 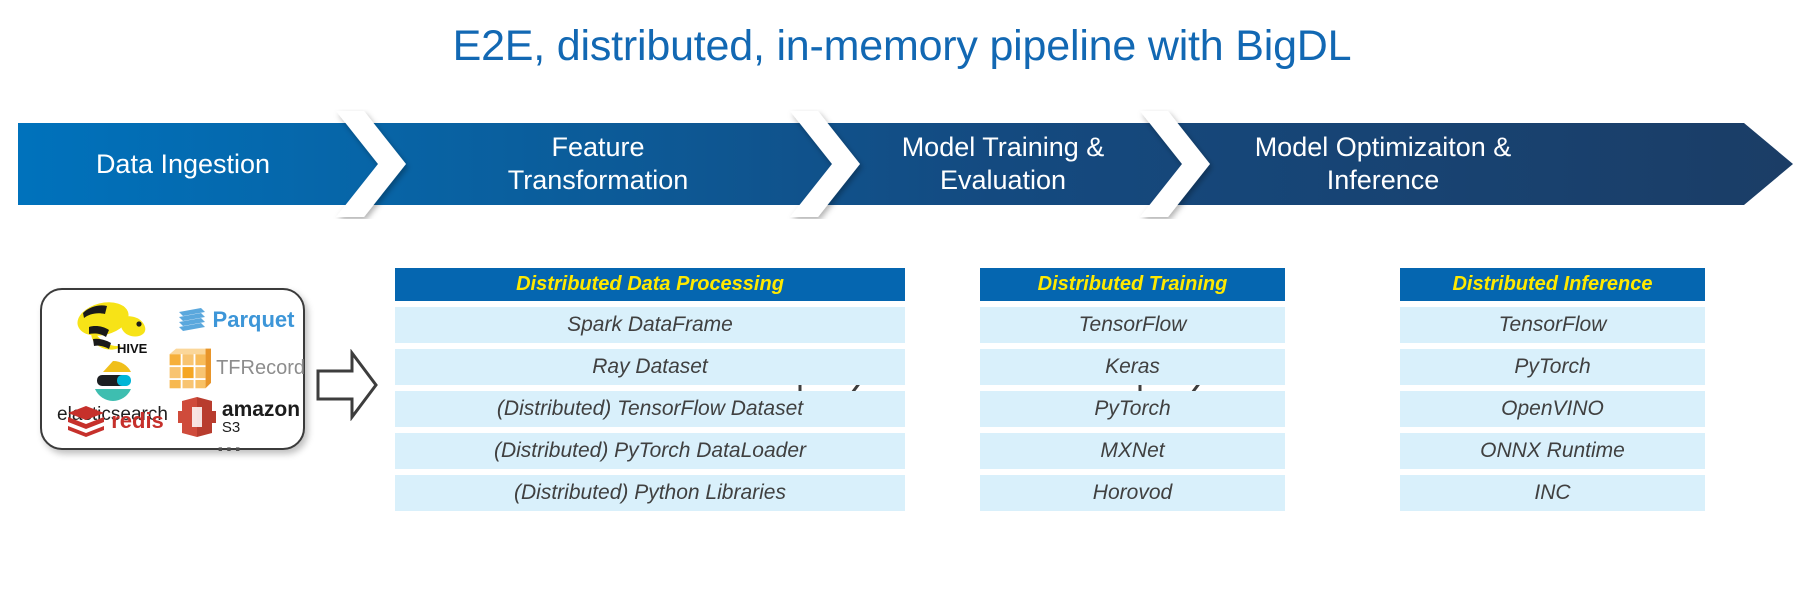 I want to click on hive-icon: HIVE, so click(x=112, y=328).